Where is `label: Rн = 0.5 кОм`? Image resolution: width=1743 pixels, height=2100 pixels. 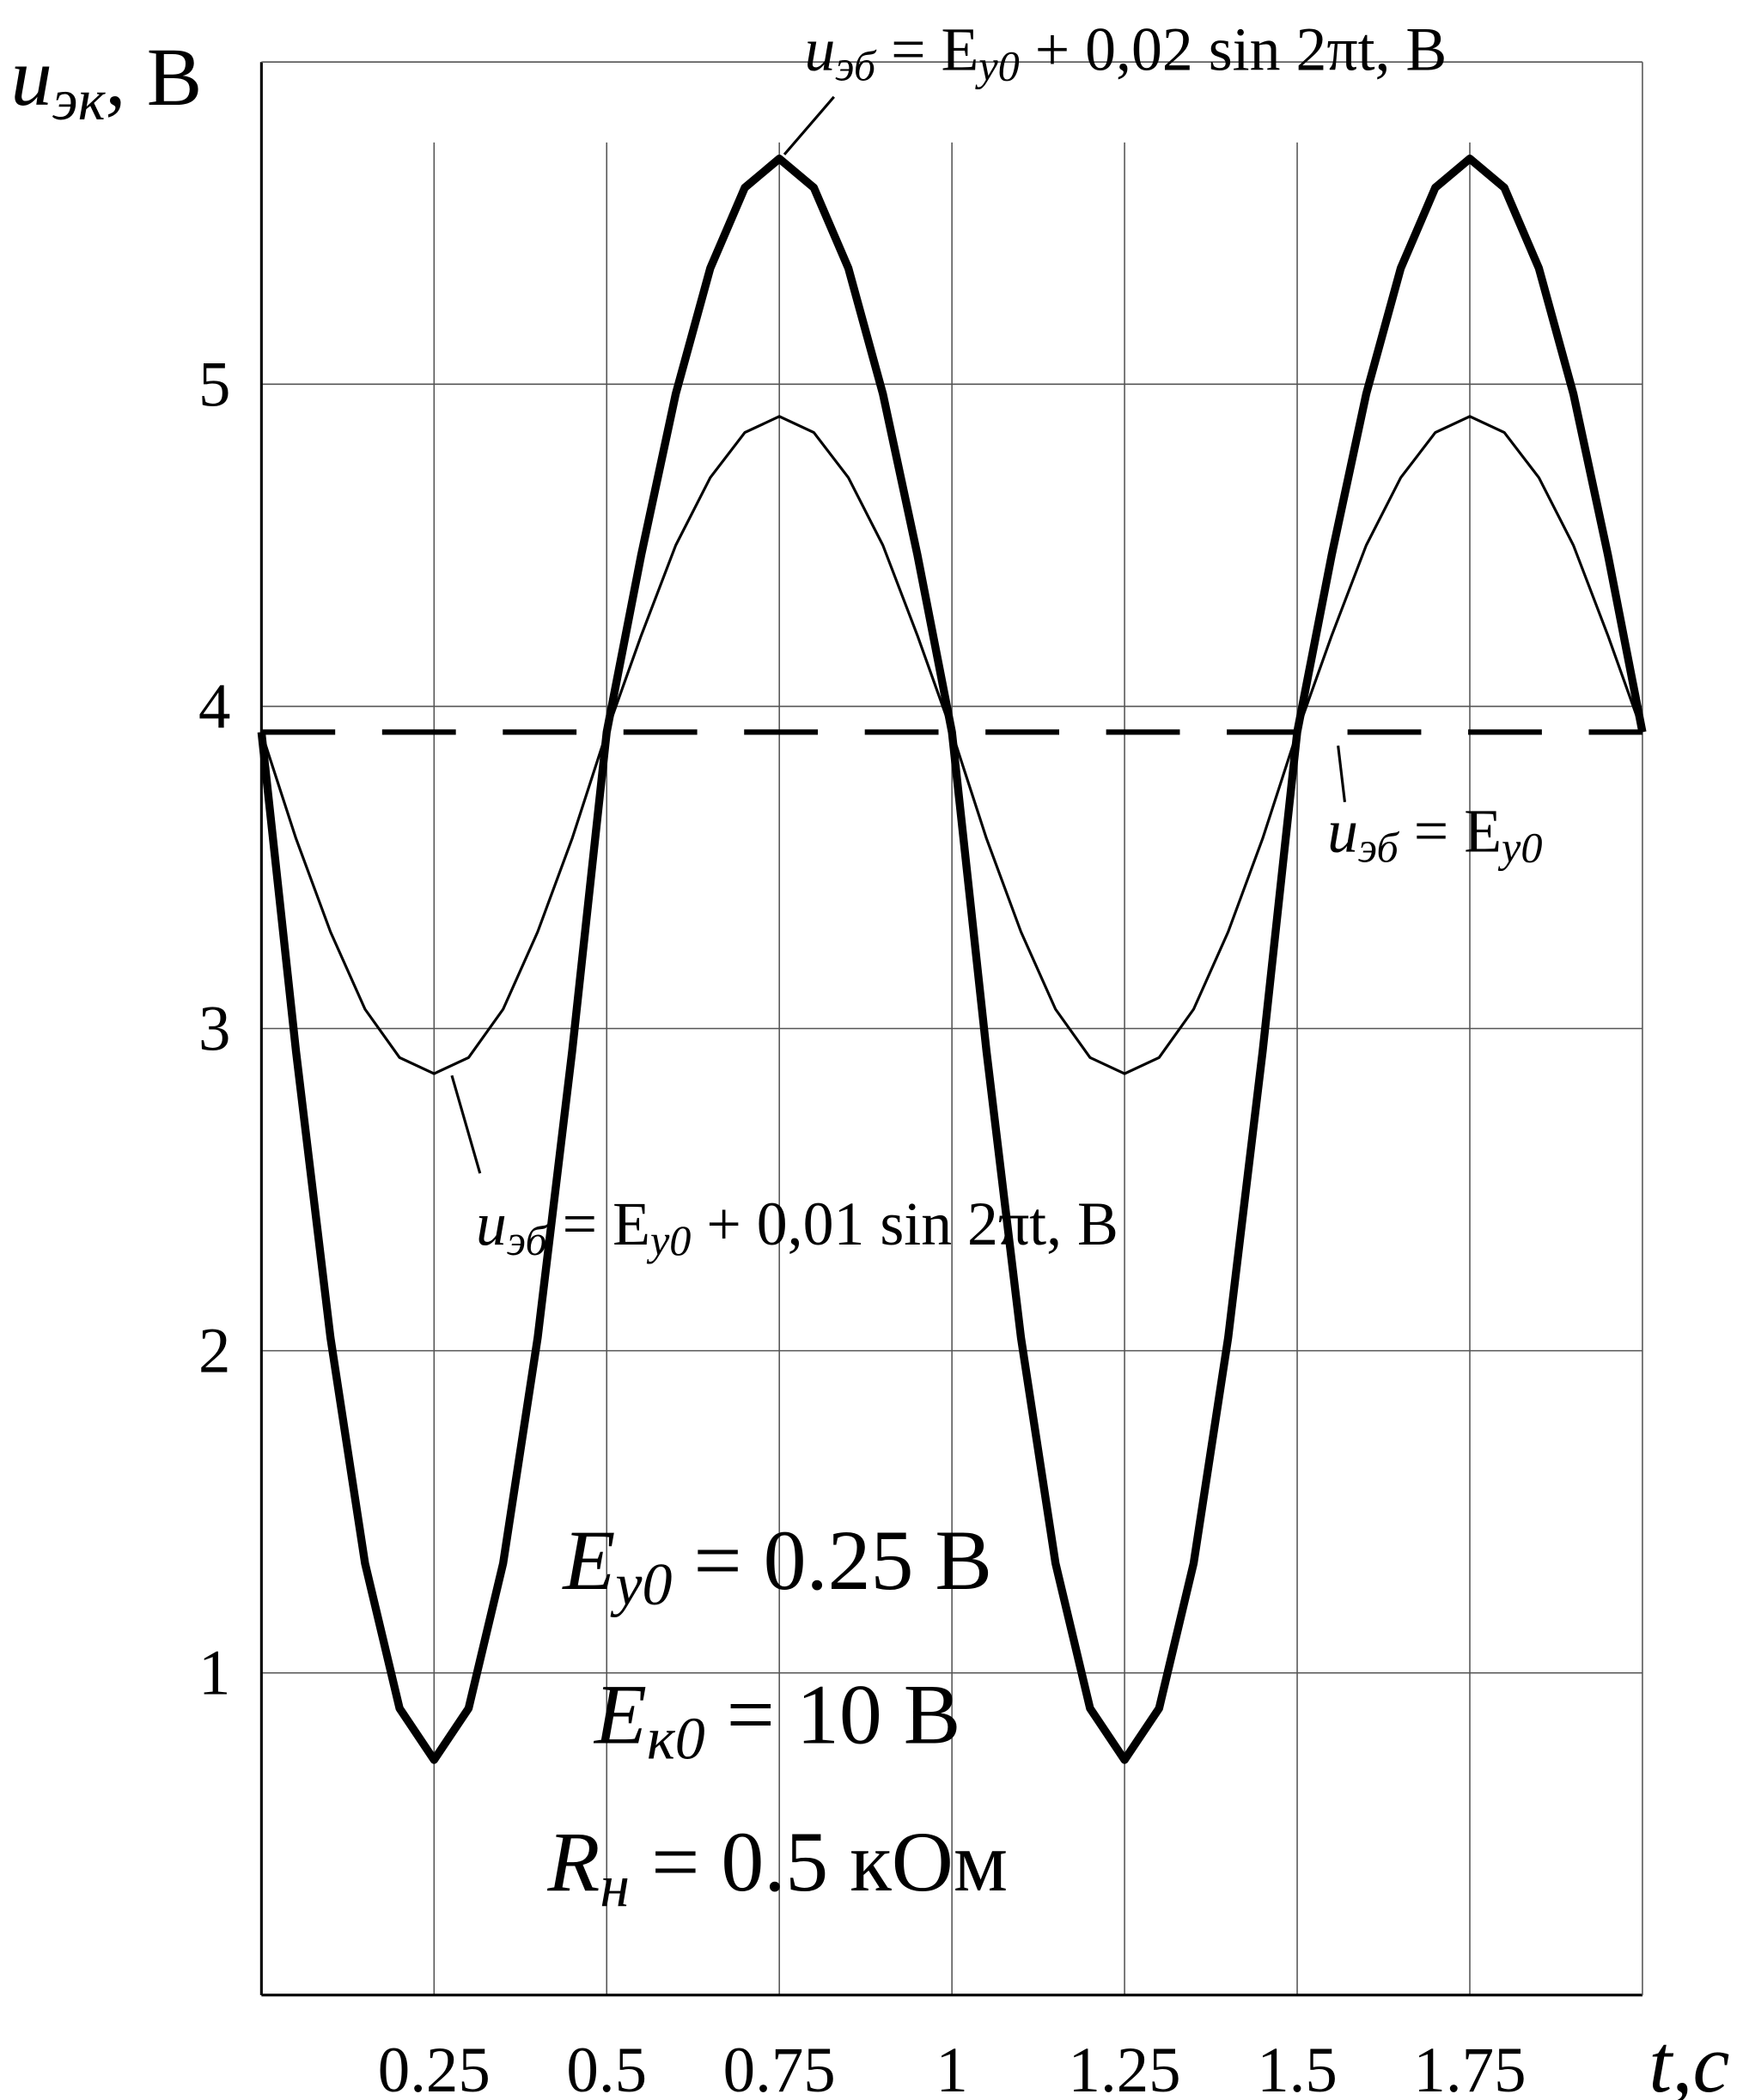
label: Rн = 0.5 кОм is located at coordinates (777, 1867).